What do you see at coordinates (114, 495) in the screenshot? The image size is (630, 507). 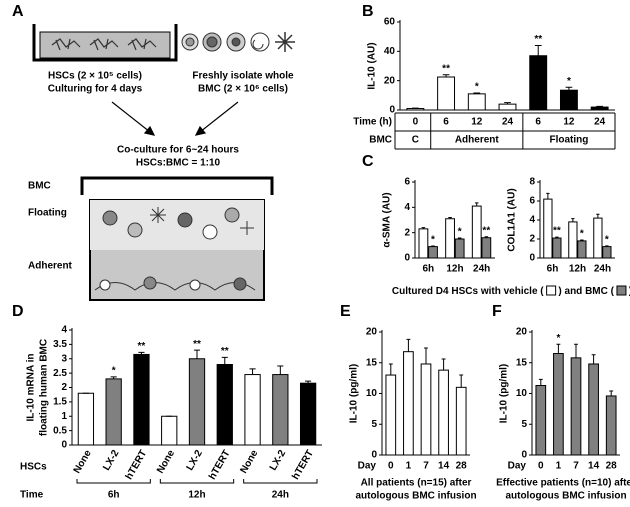 I see `group-label: 6h` at bounding box center [114, 495].